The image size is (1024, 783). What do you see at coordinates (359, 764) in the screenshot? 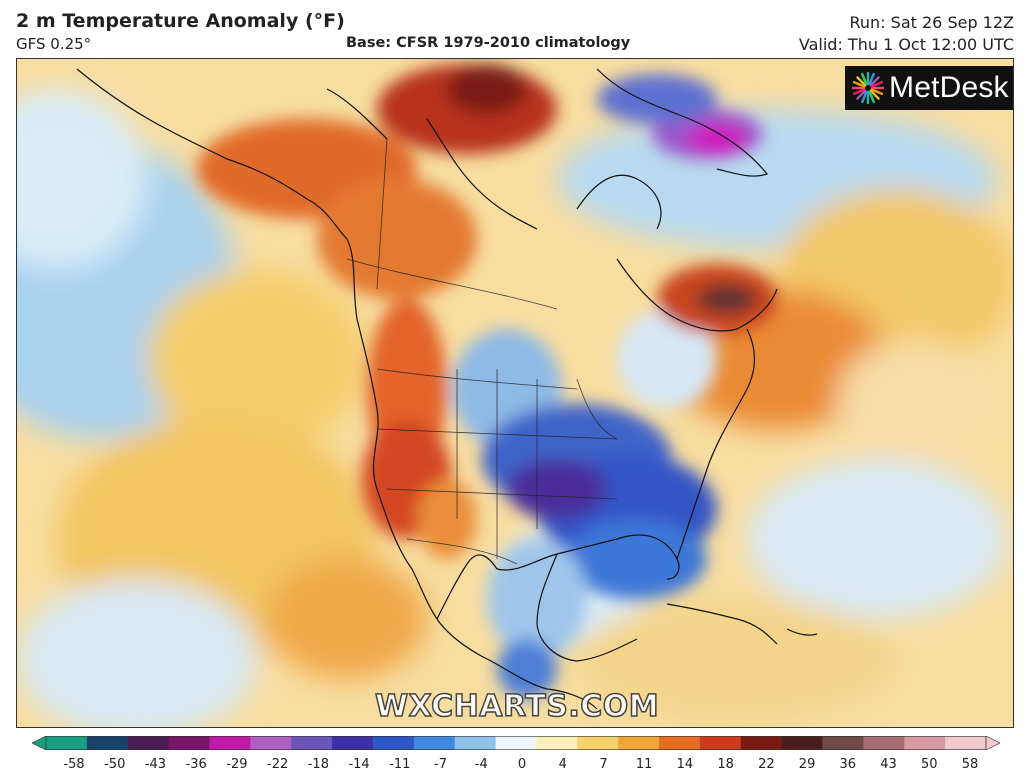
I see `legend-tick-label: -14` at bounding box center [359, 764].